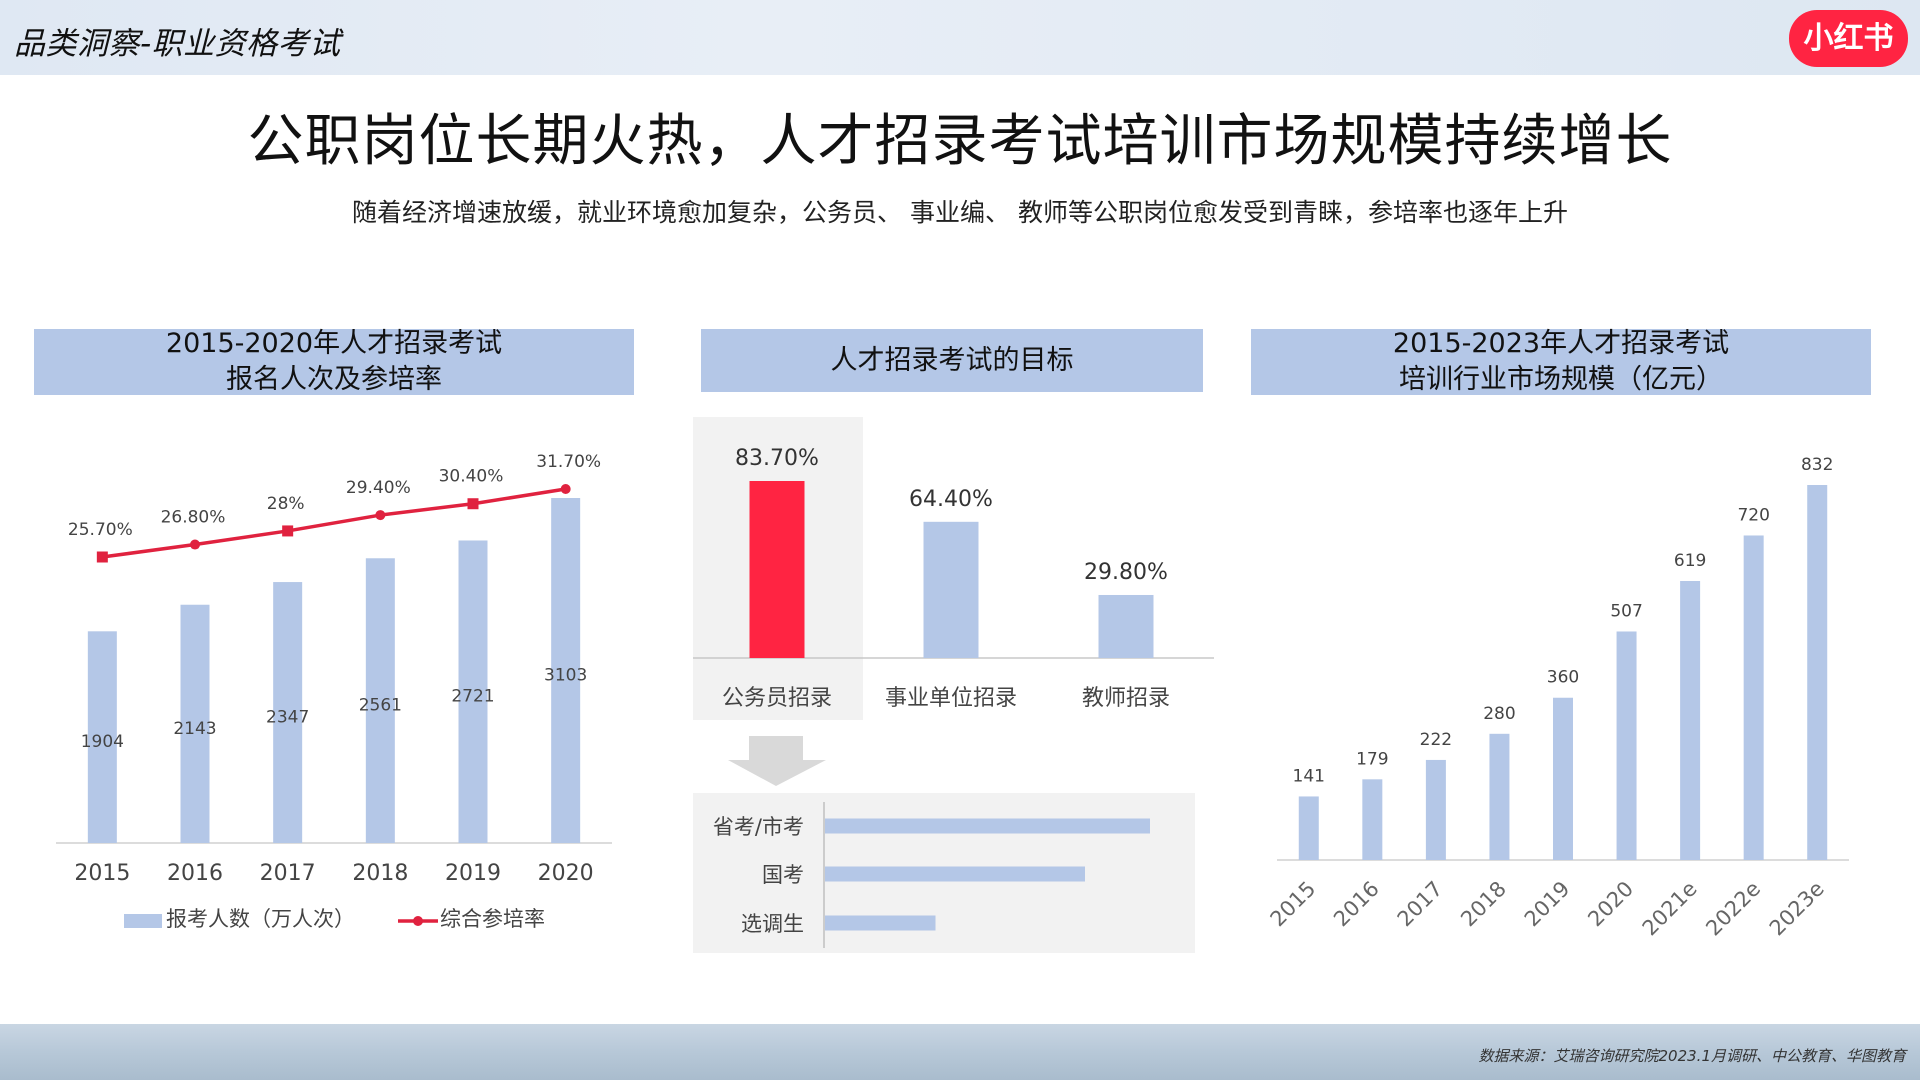 This screenshot has height=1080, width=1920. I want to click on bar-value-label: 720, so click(1753, 515).